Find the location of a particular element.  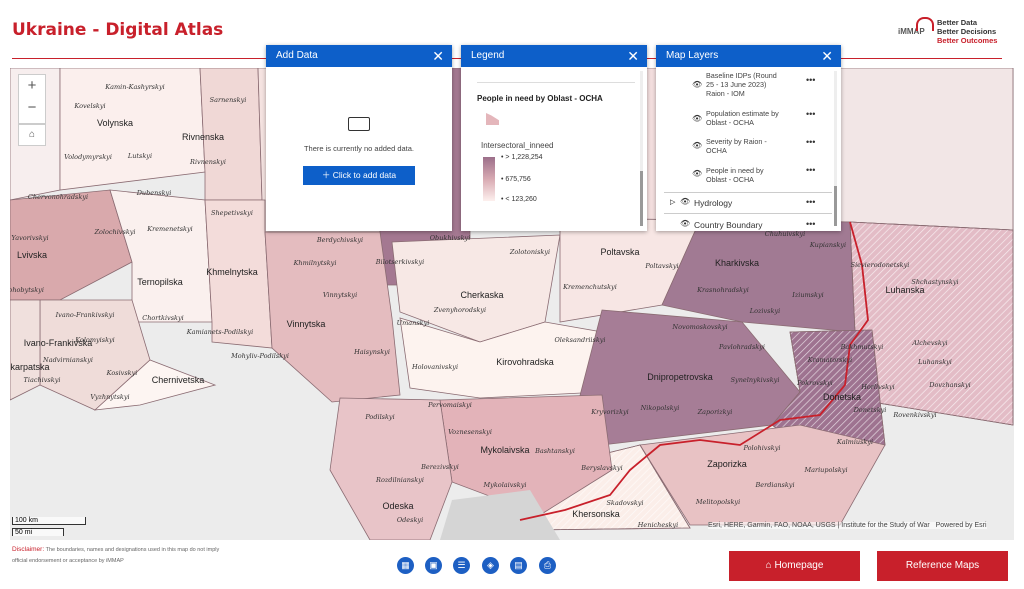

home-button: ⌂ is located at coordinates (32, 135).